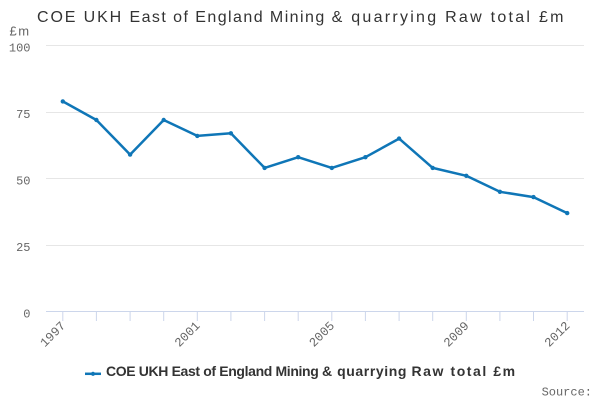  Describe the element at coordinates (23, 248) in the screenshot. I see `svg-text: 25` at that location.